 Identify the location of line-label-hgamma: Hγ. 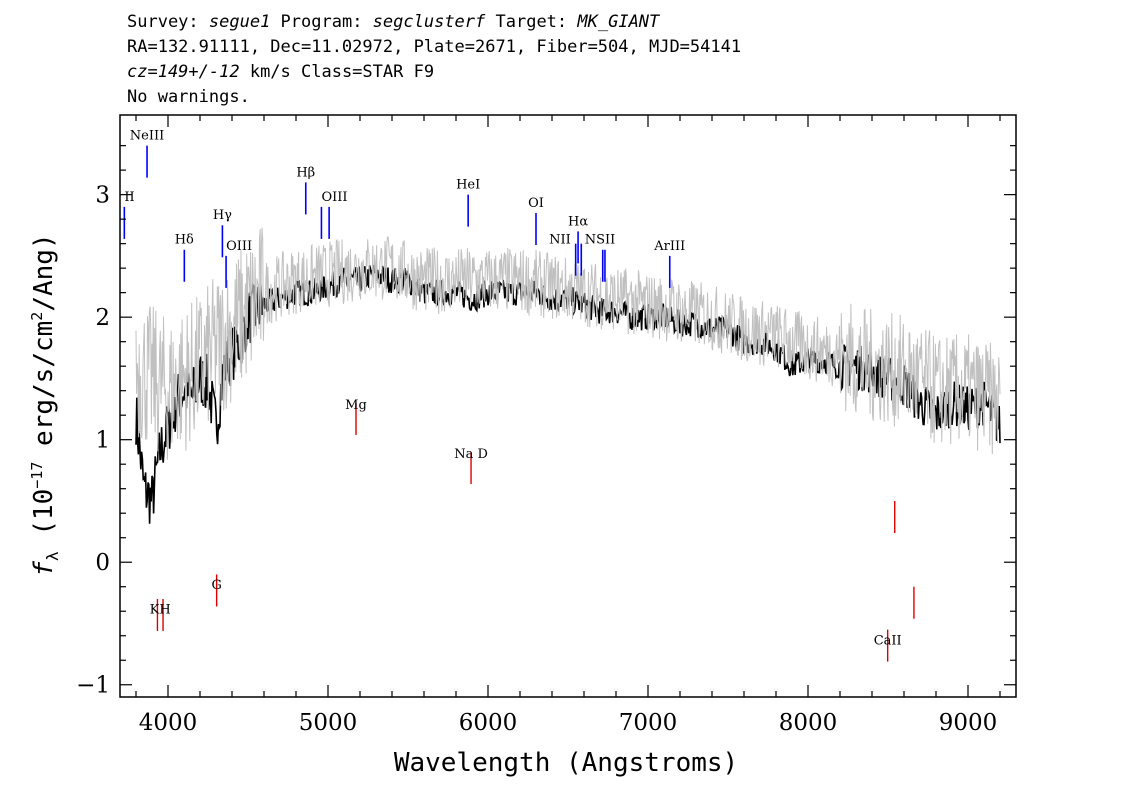
(222, 215).